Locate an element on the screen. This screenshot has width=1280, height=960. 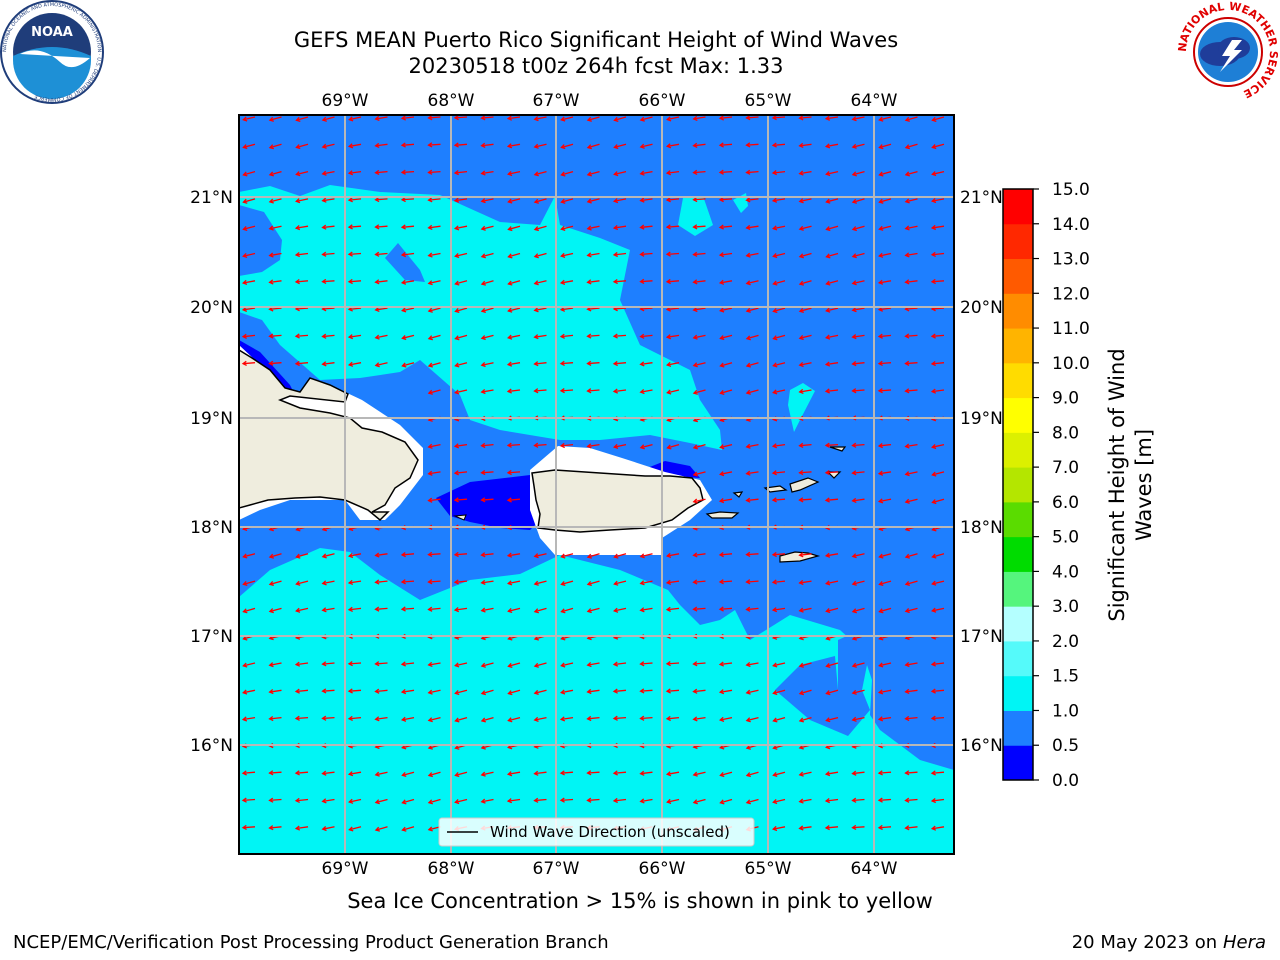
colorbar-tick-label: 0.0 is located at coordinates (1065, 781).